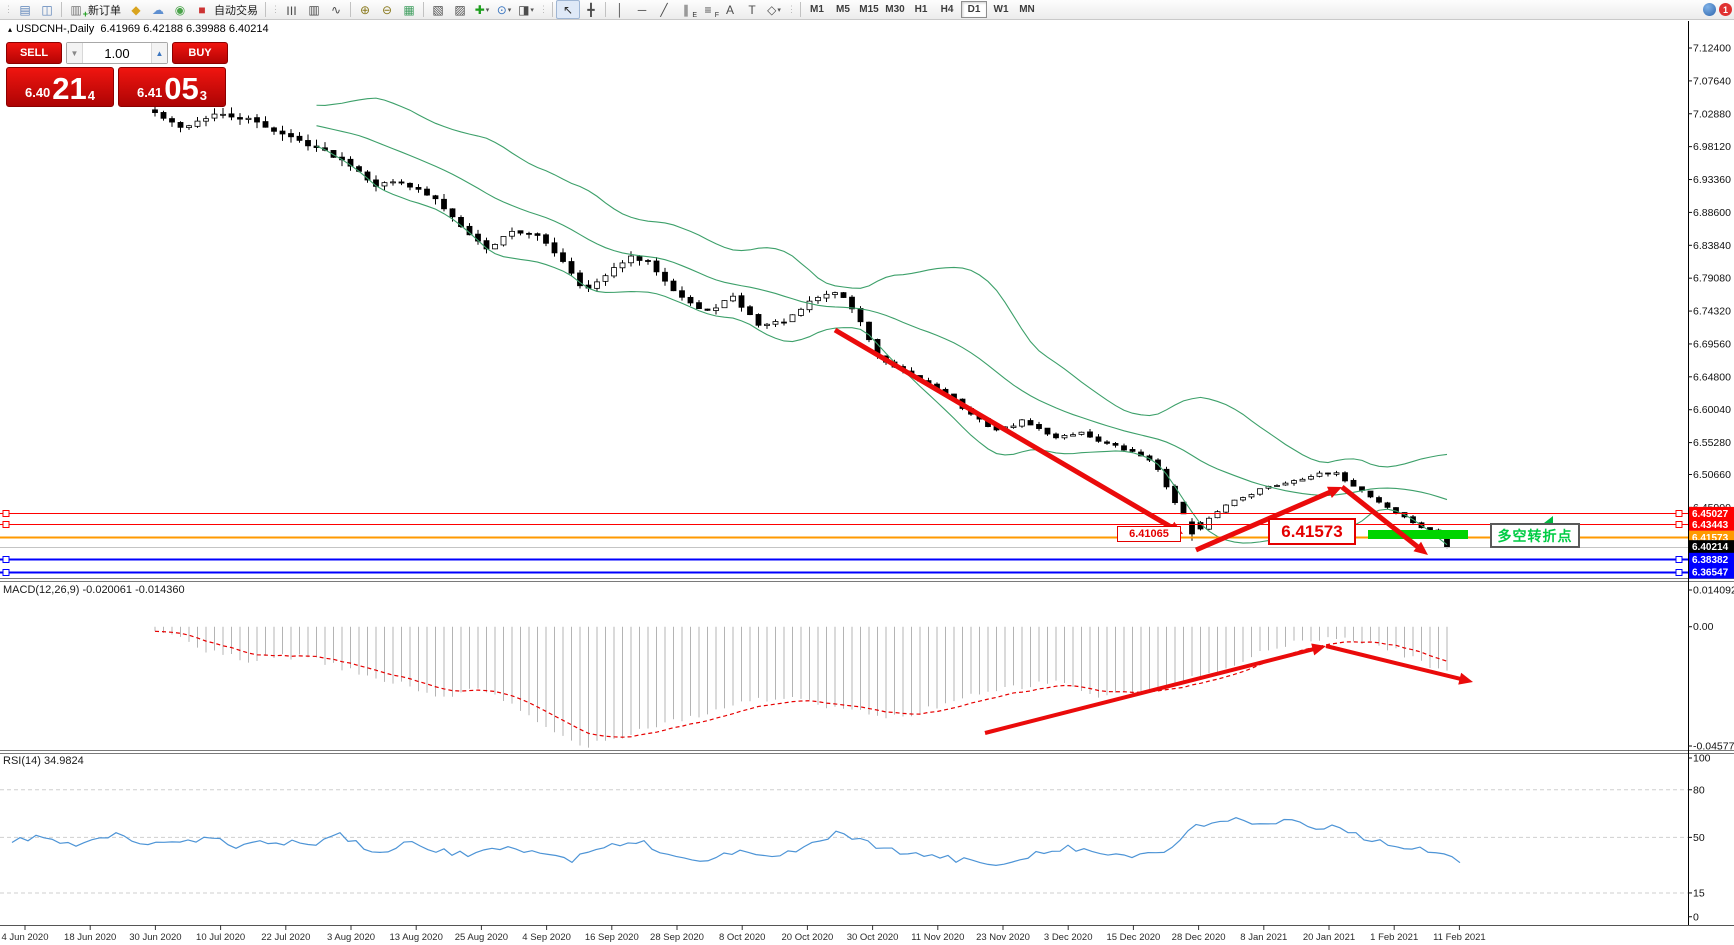 The image size is (1734, 945). I want to click on line-chart-icon: ∿, so click(336, 9).